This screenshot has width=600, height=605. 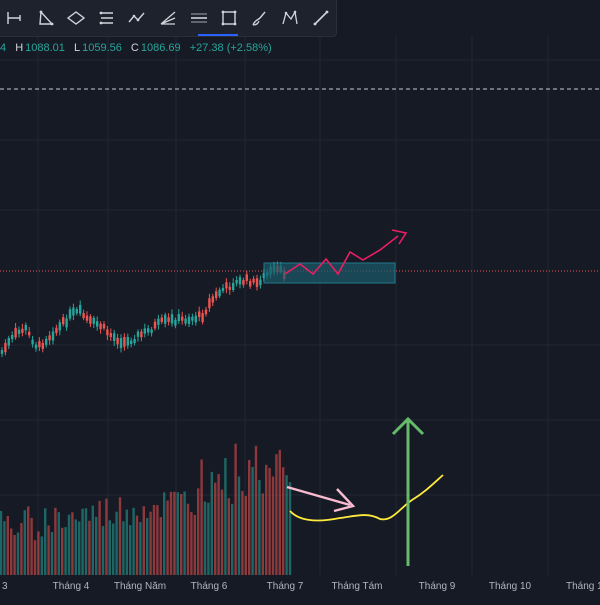 I want to click on drawing-toolbar, so click(x=168, y=18).